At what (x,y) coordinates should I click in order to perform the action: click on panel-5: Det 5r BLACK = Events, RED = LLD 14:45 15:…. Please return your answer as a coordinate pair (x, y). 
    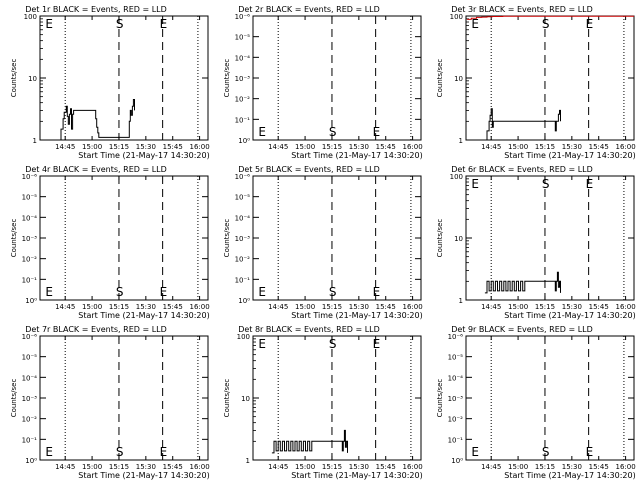
    Looking at the image, I should click on (323, 242).